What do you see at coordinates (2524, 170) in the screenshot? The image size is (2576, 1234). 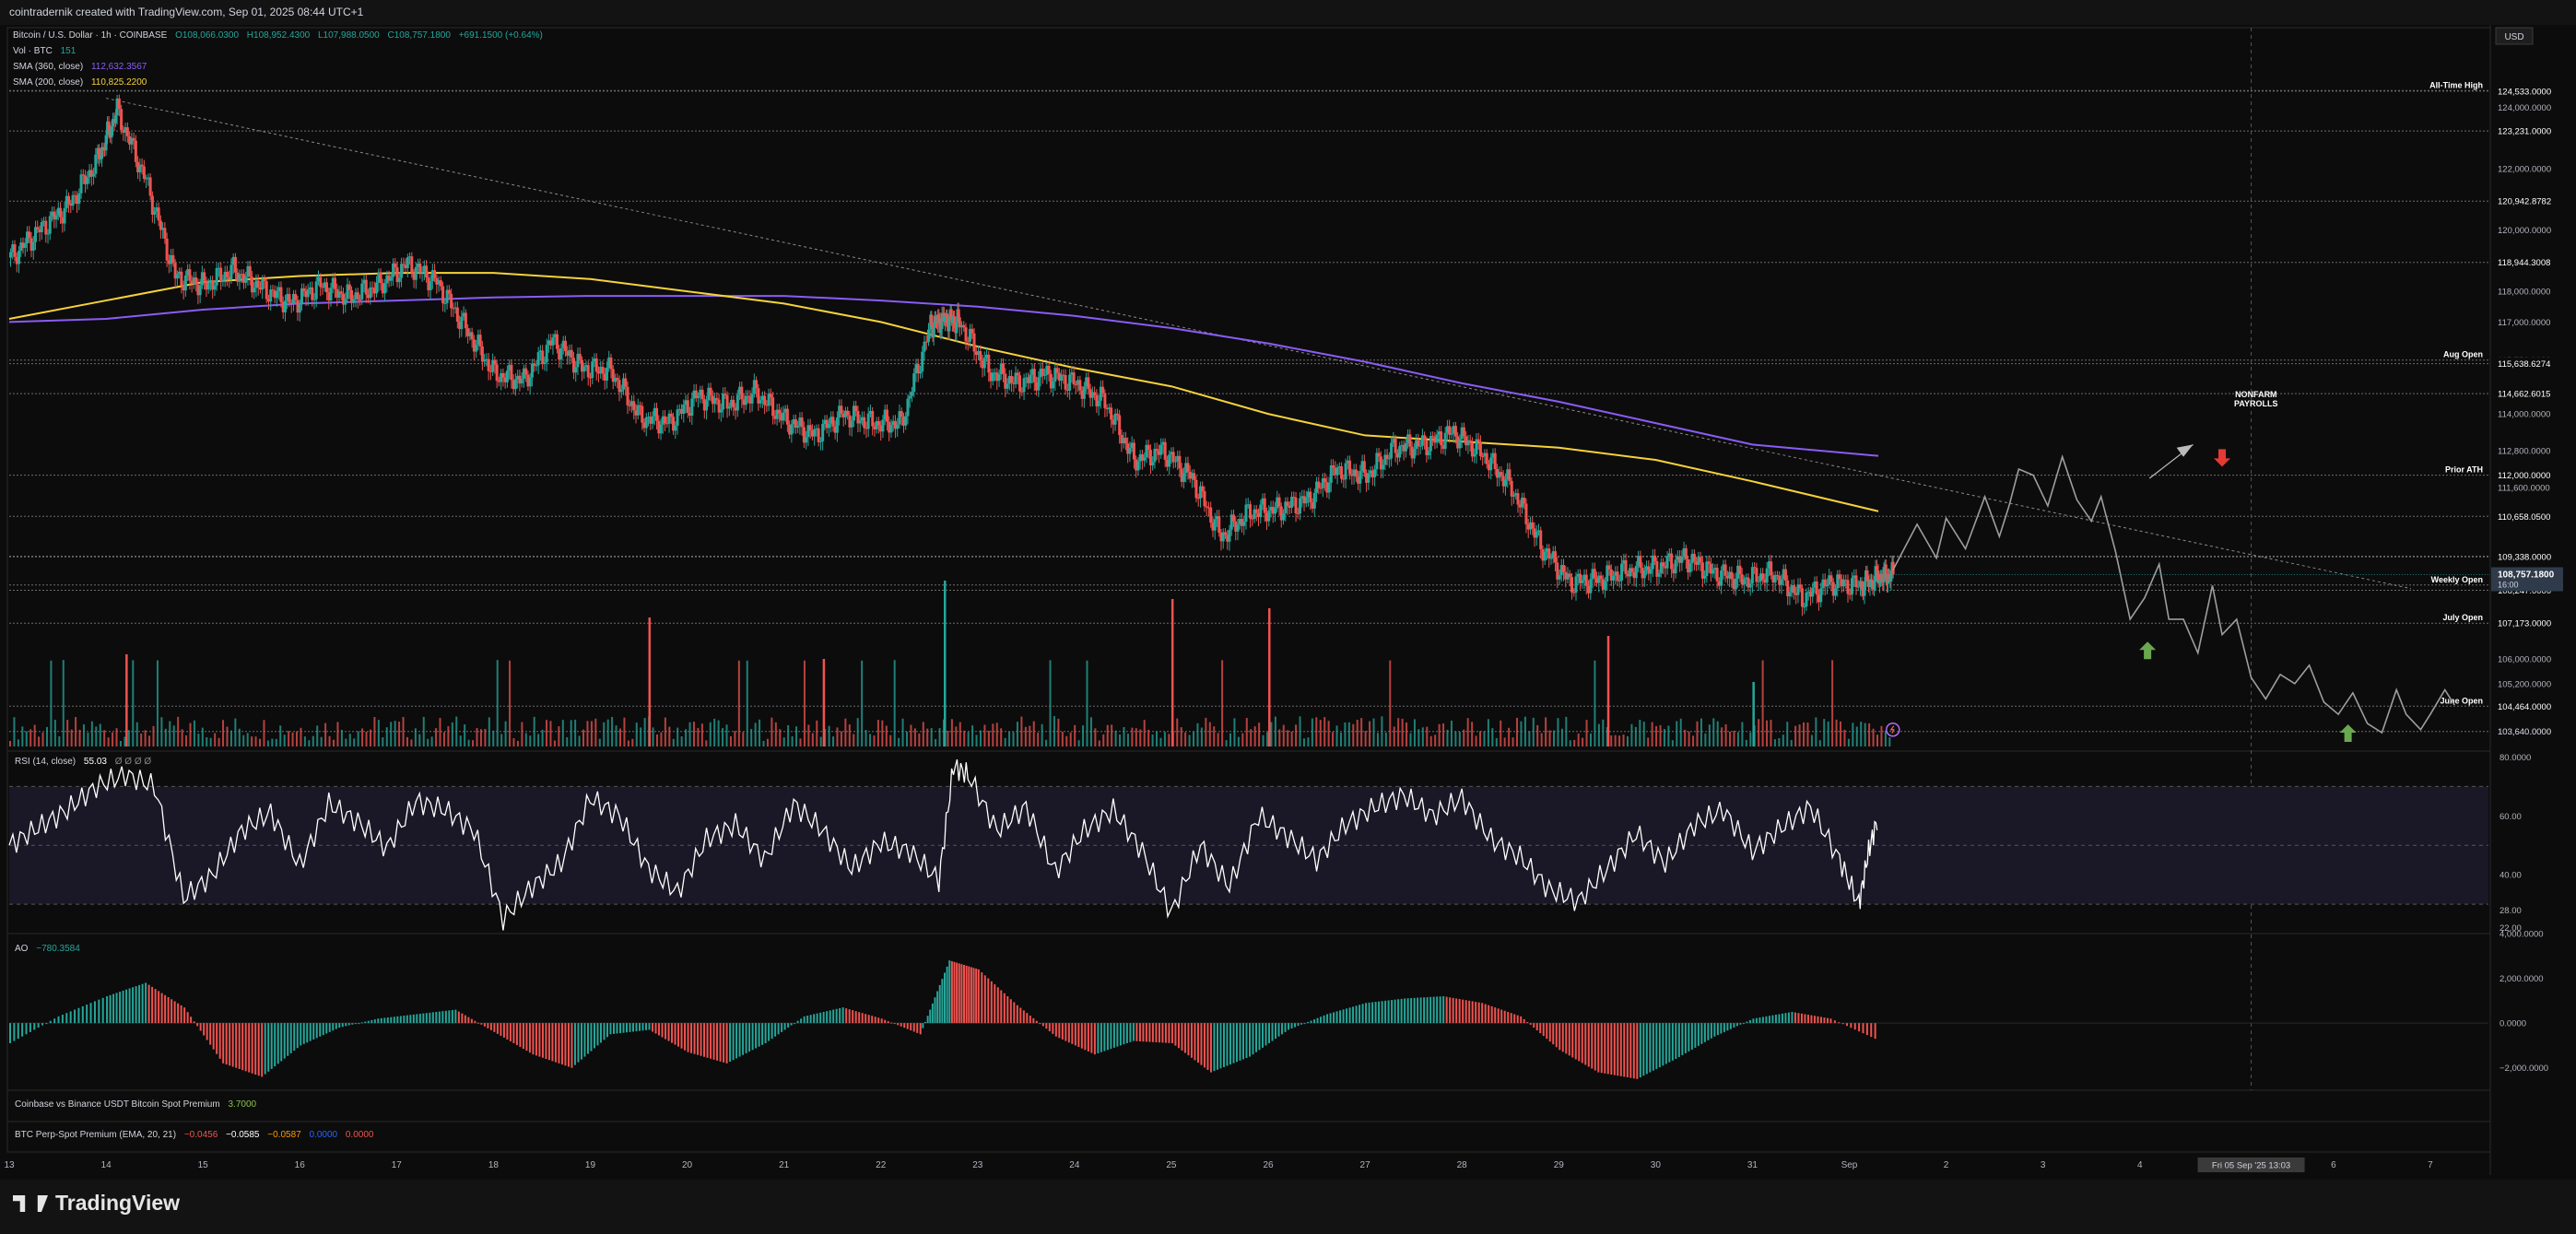 I see `y-tick-label: 122,000.0000` at bounding box center [2524, 170].